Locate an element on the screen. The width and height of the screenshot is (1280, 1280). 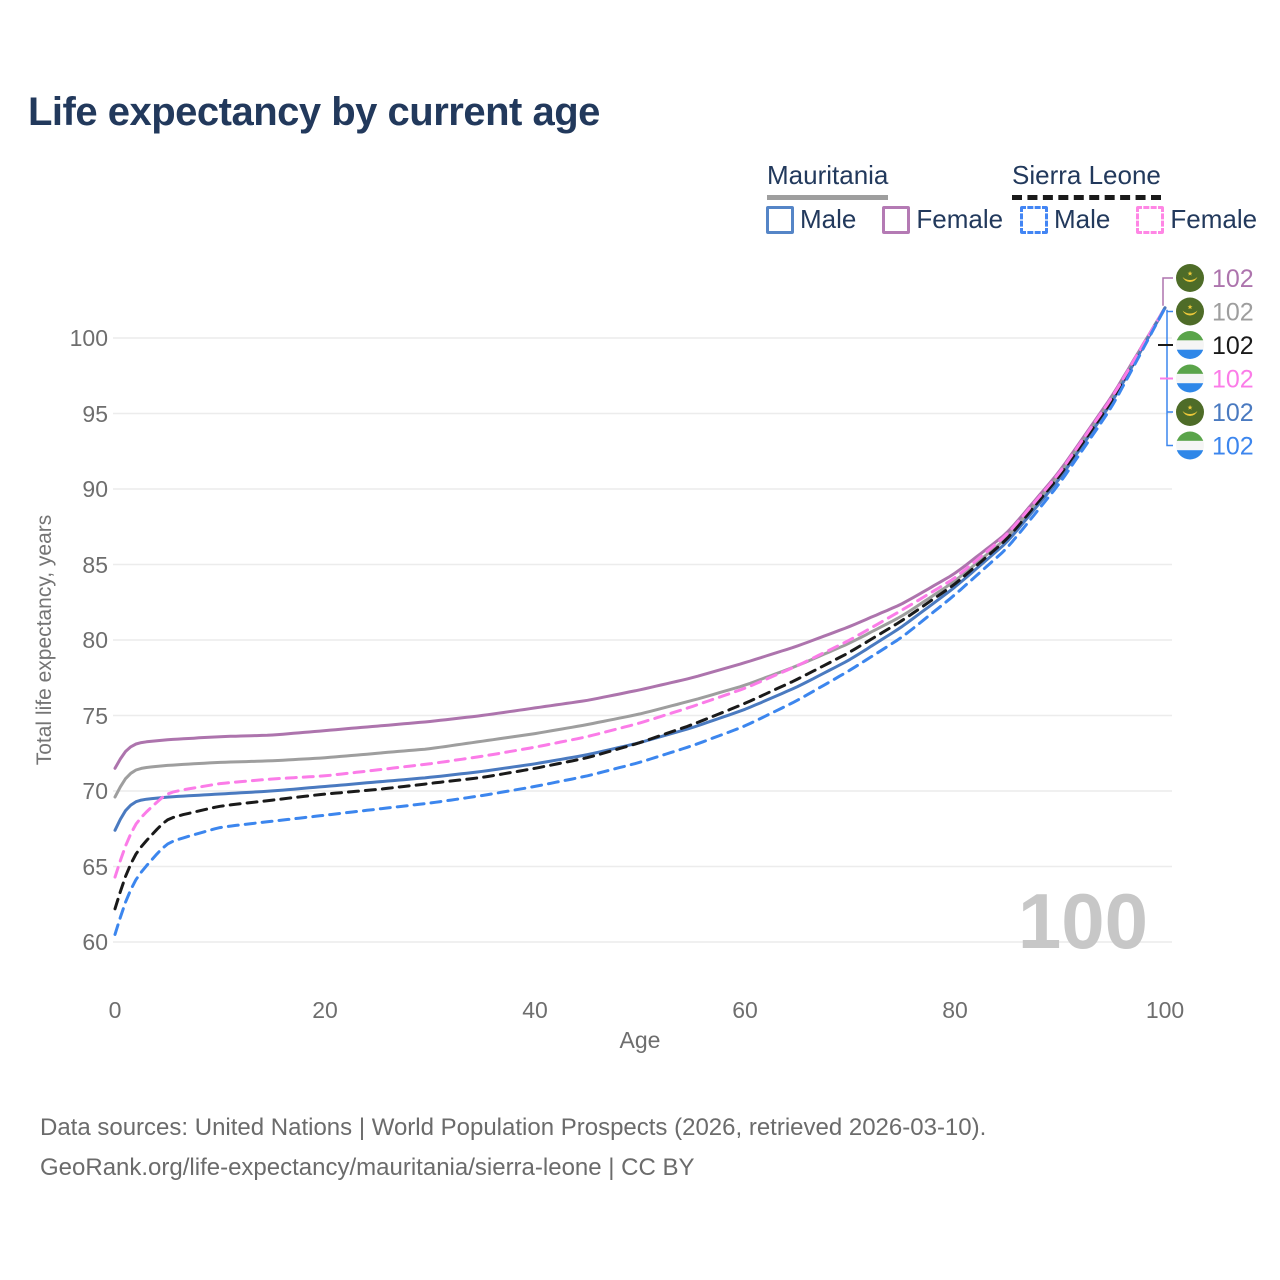
y-tick: 85 is located at coordinates (95, 565).